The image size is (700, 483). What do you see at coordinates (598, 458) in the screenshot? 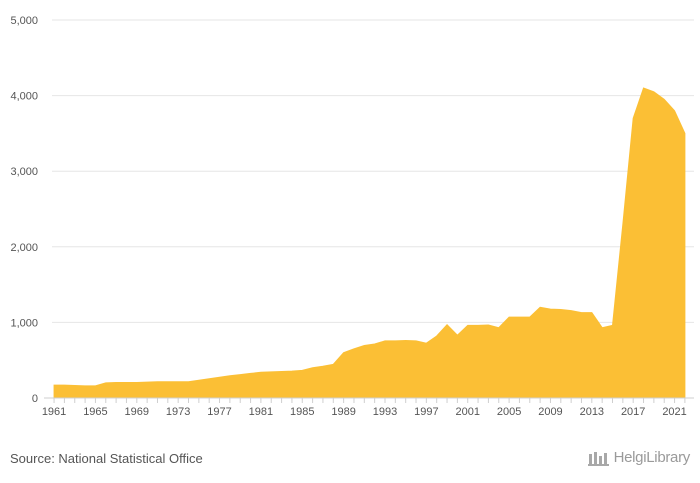
I see `library-icon` at bounding box center [598, 458].